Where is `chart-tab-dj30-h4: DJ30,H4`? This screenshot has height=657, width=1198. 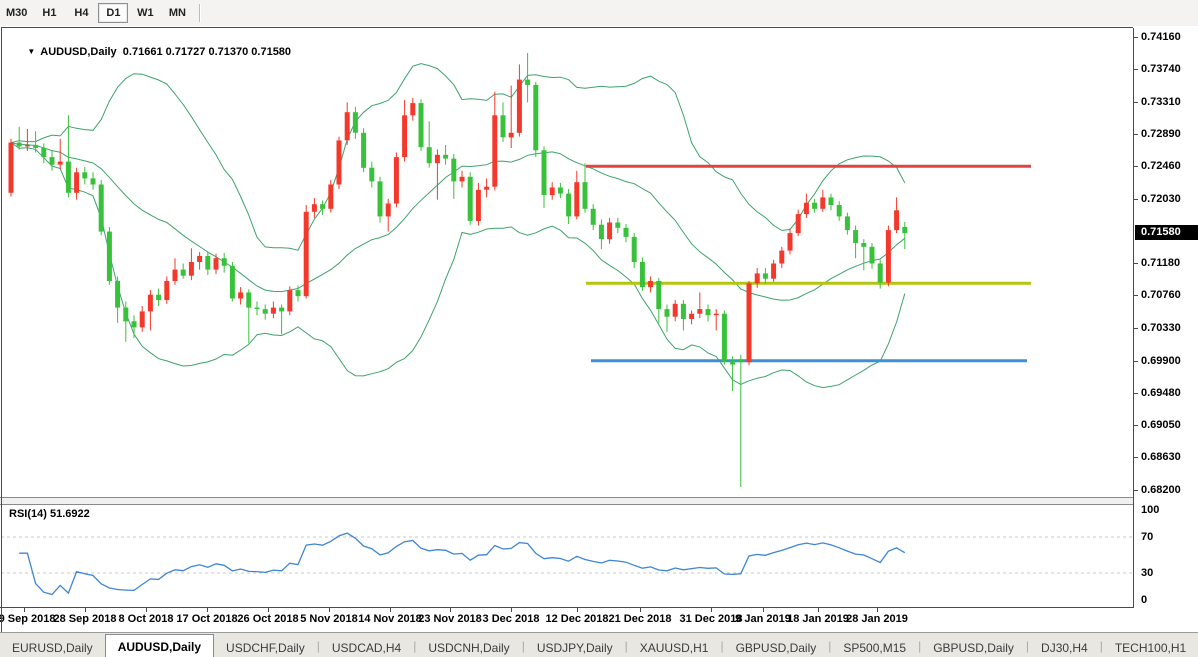 chart-tab-dj30-h4: DJ30,H4 is located at coordinates (1064, 648).